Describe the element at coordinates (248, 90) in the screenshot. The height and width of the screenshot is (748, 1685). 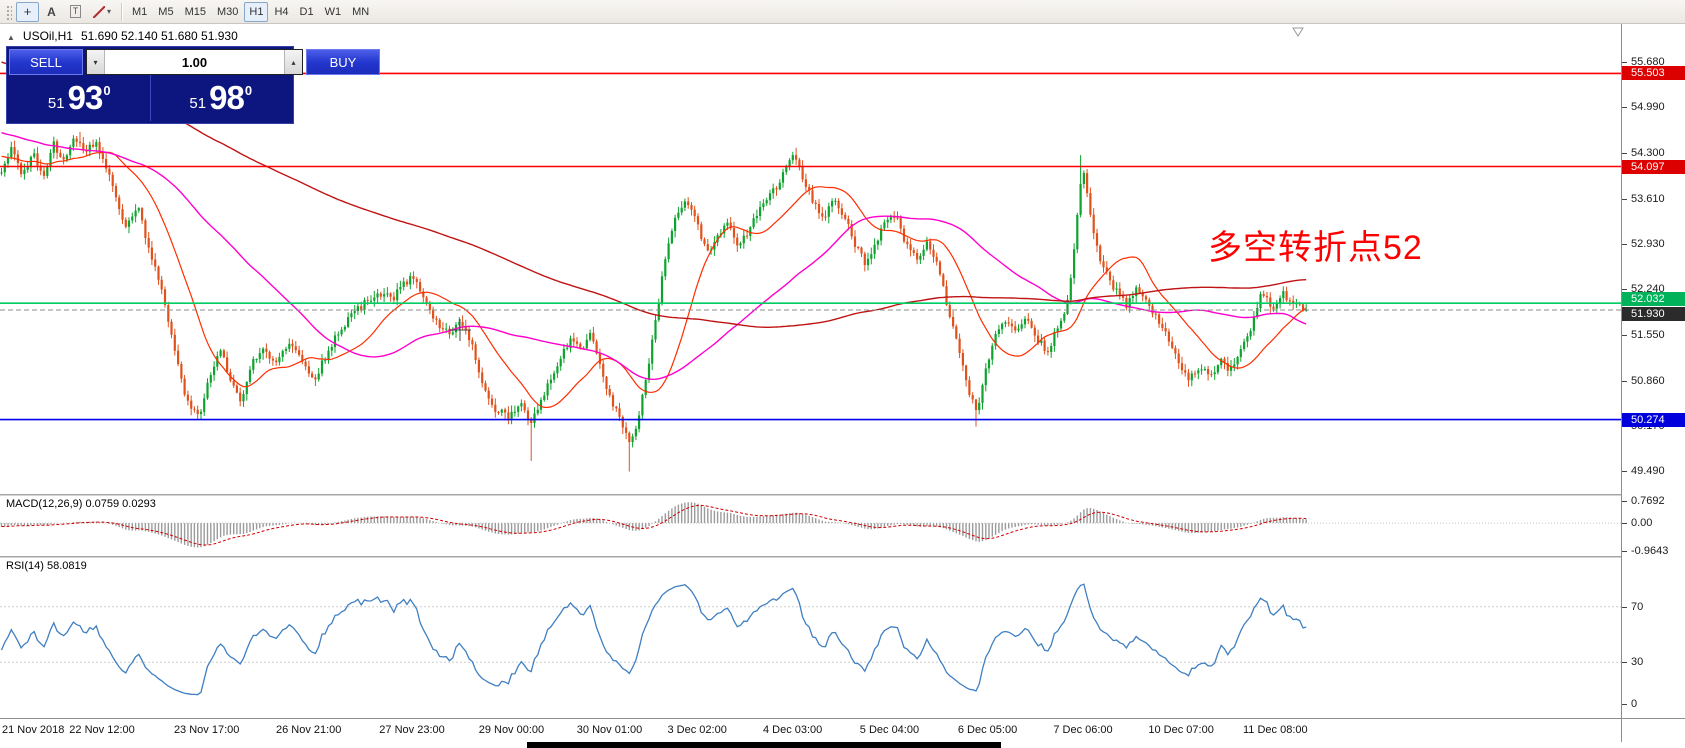
I see `buy-price-sup: 0` at that location.